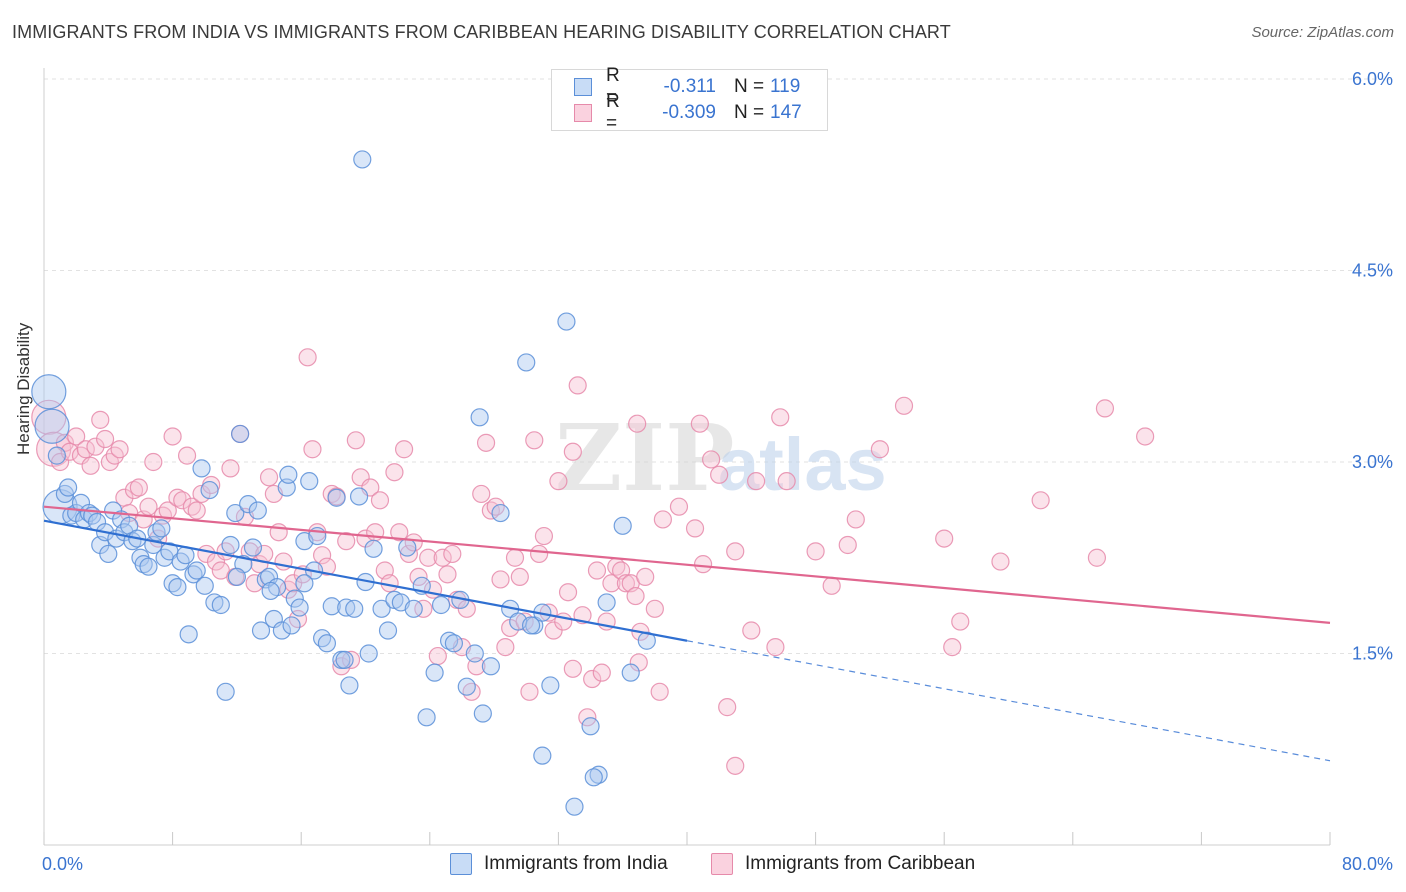 This screenshot has height=892, width=1406. What do you see at coordinates (62, 864) in the screenshot?
I see `x-tick-label: 0.0%` at bounding box center [62, 864].